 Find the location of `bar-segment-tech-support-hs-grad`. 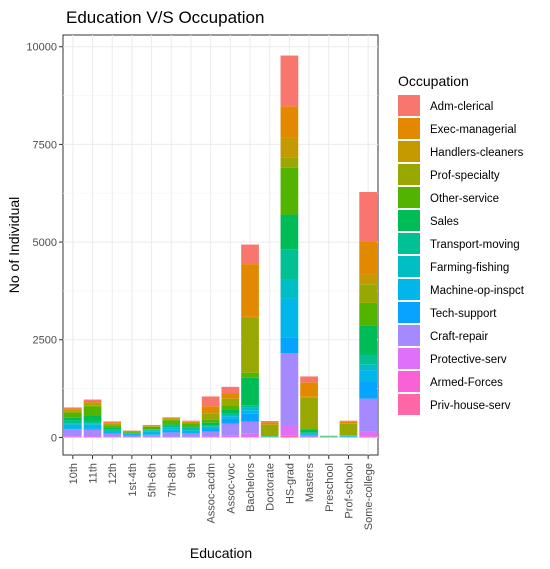

bar-segment-tech-support-hs-grad is located at coordinates (289, 345).